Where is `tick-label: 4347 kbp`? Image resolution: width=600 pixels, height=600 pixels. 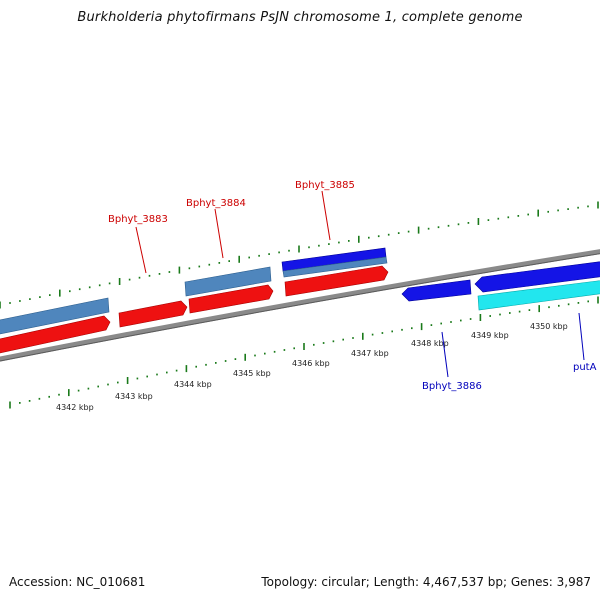
tick-label: 4347 kbp is located at coordinates (370, 353).